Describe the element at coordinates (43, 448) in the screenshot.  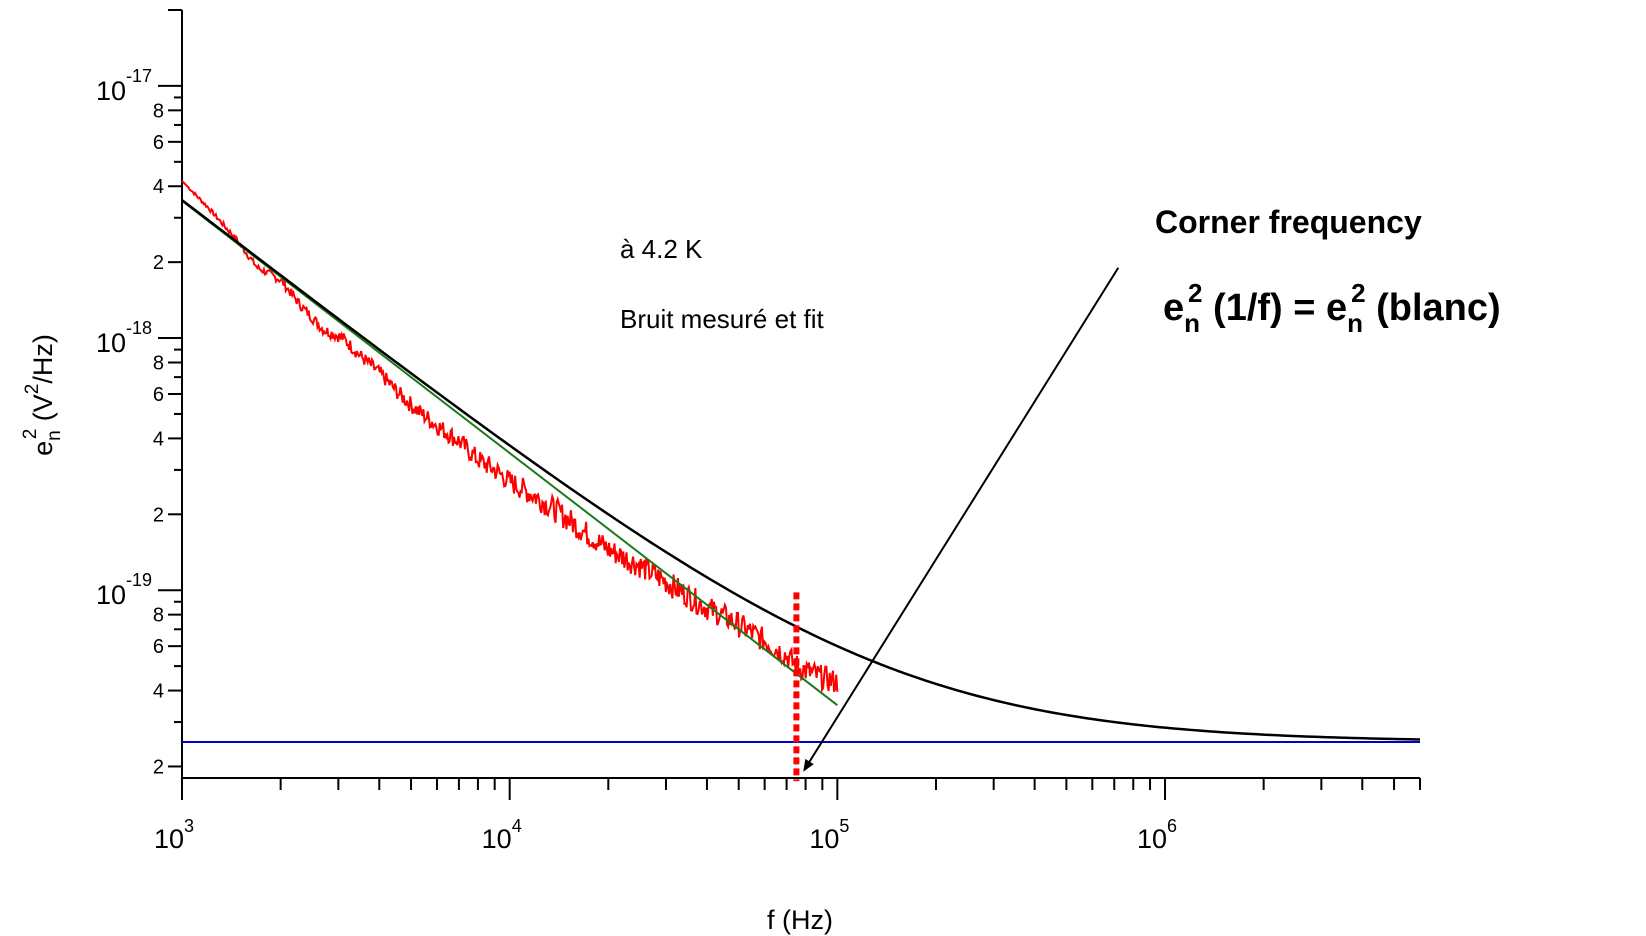
I see `y-title-base: e` at that location.